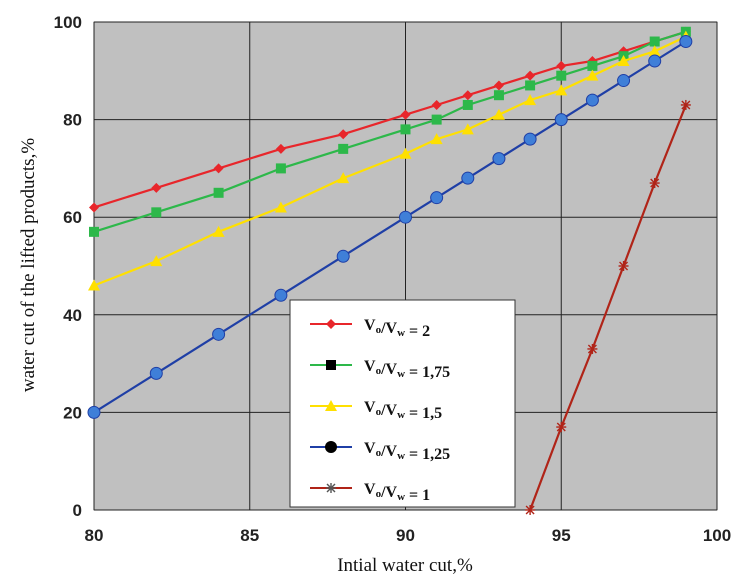 The width and height of the screenshot is (737, 579). What do you see at coordinates (68, 266) in the screenshot?
I see `y-tick-labels: 0 20 40 60 80 100` at bounding box center [68, 266].